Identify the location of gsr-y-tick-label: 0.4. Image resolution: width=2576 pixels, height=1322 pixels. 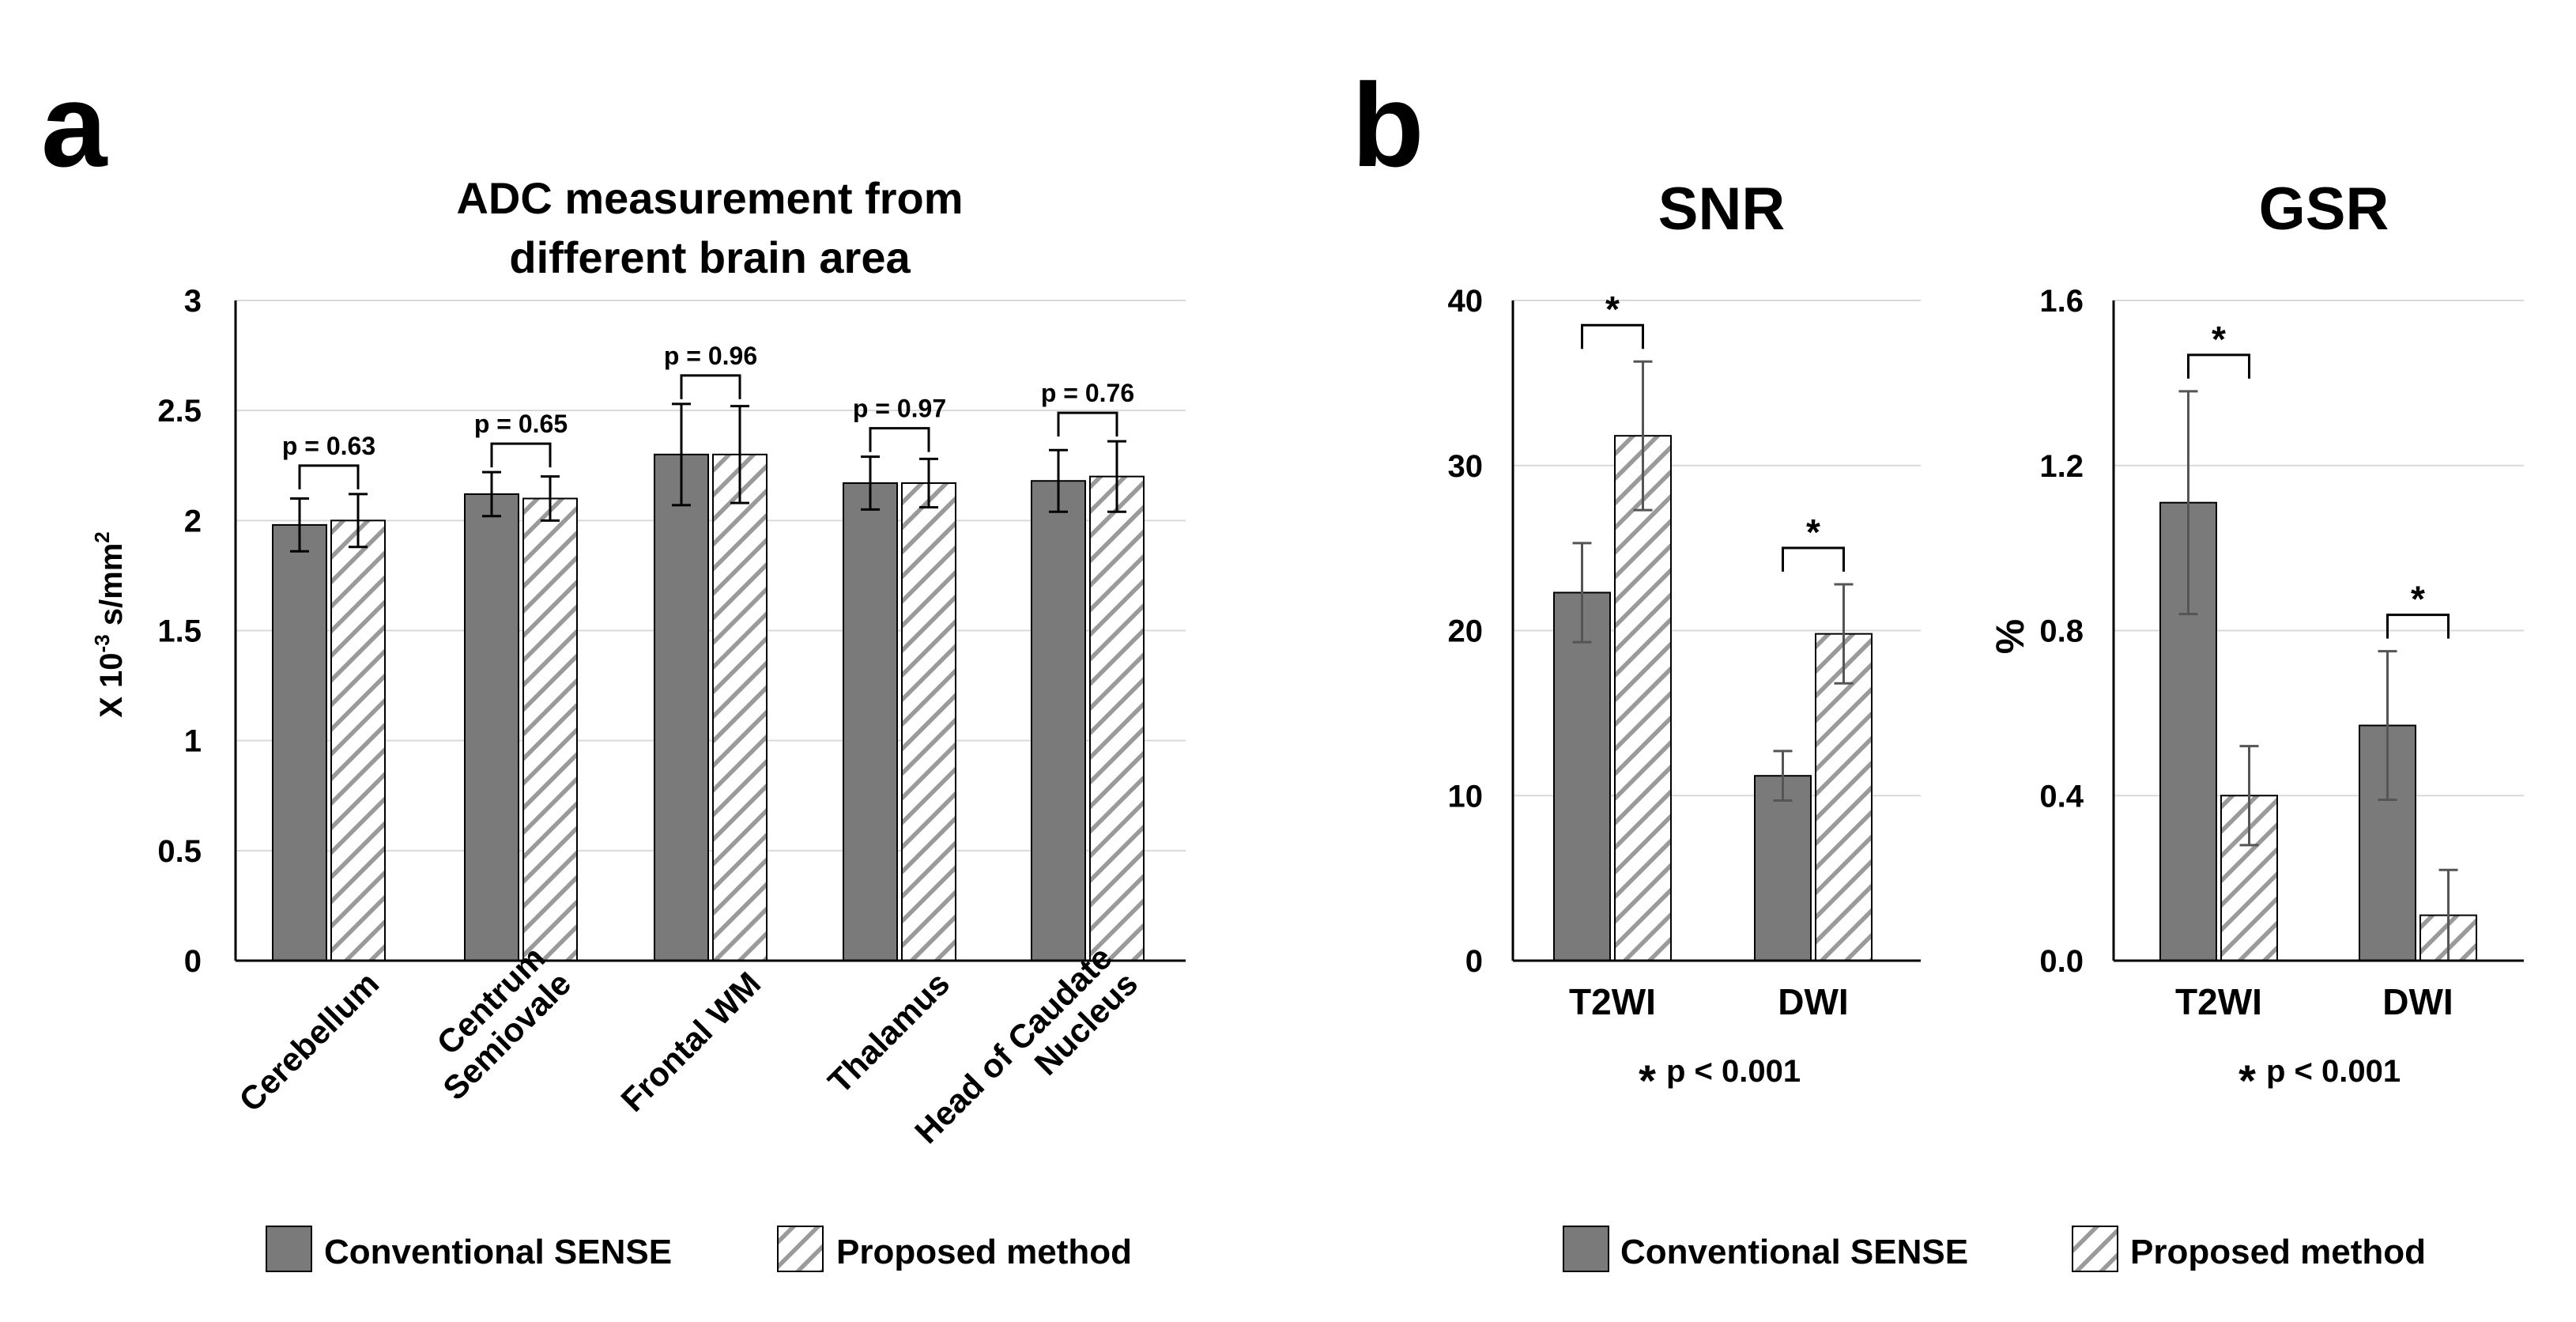
(2061, 796).